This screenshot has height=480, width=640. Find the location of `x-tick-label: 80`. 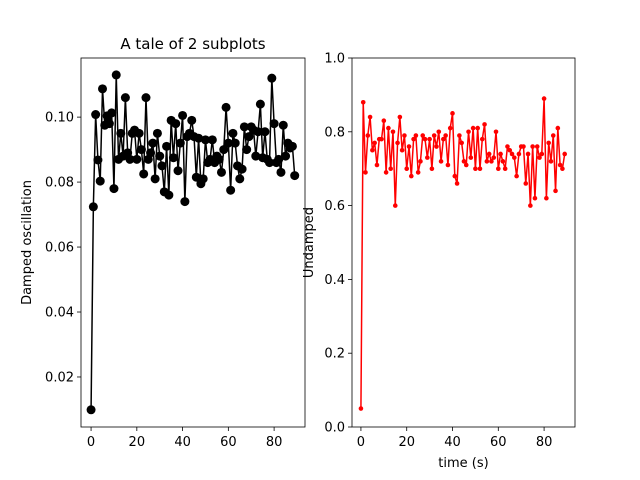

x-tick-label: 80 is located at coordinates (544, 442).